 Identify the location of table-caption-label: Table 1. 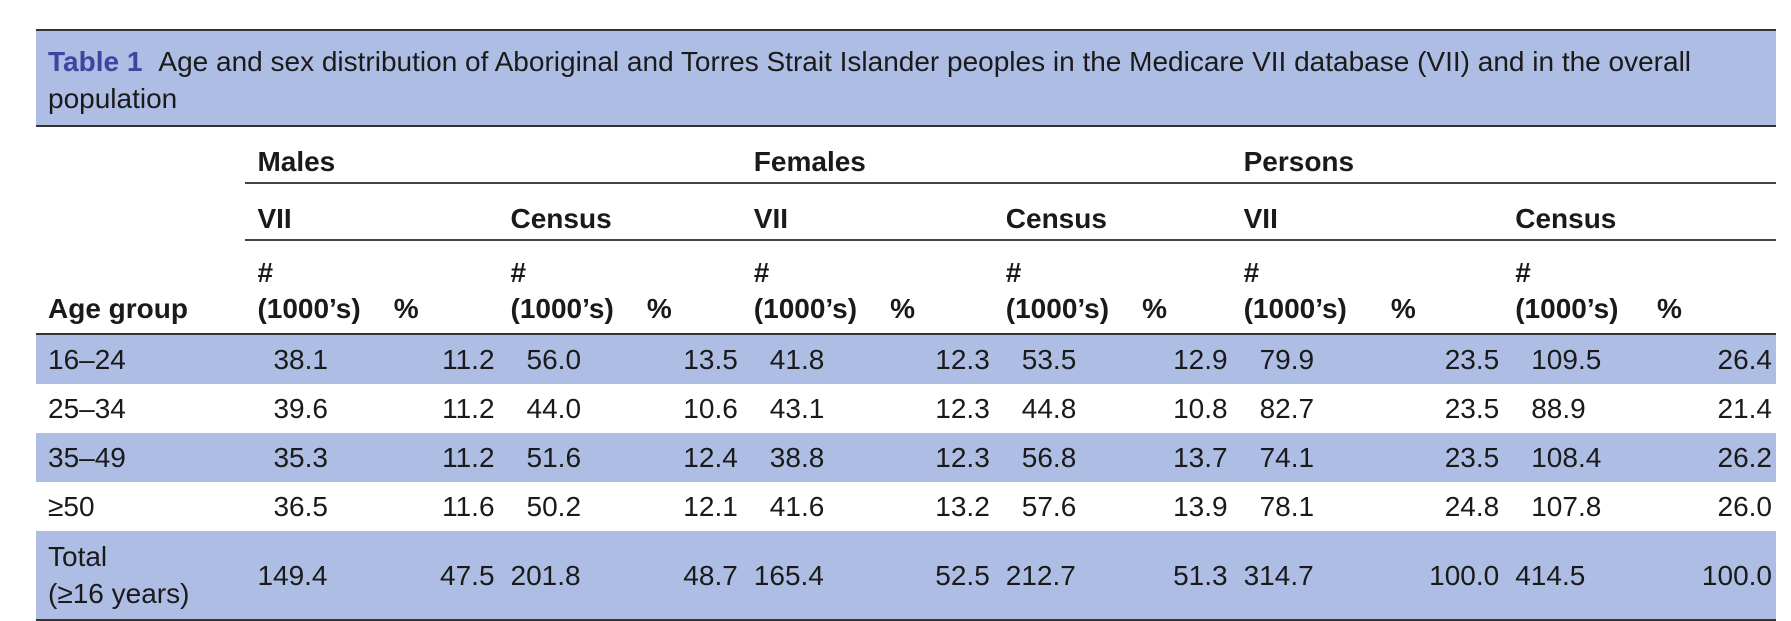
(95, 61).